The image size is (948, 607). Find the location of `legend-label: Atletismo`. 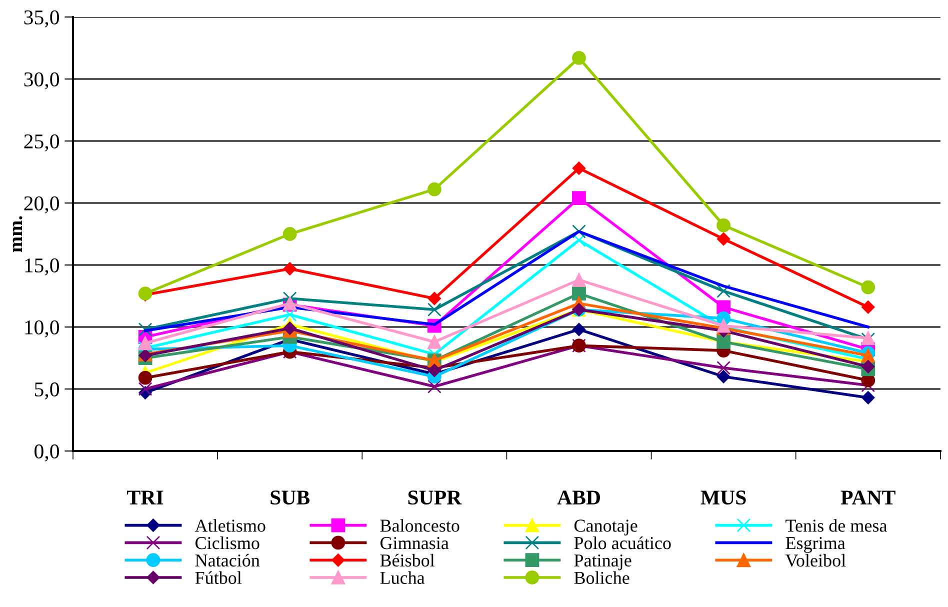

legend-label: Atletismo is located at coordinates (230, 525).